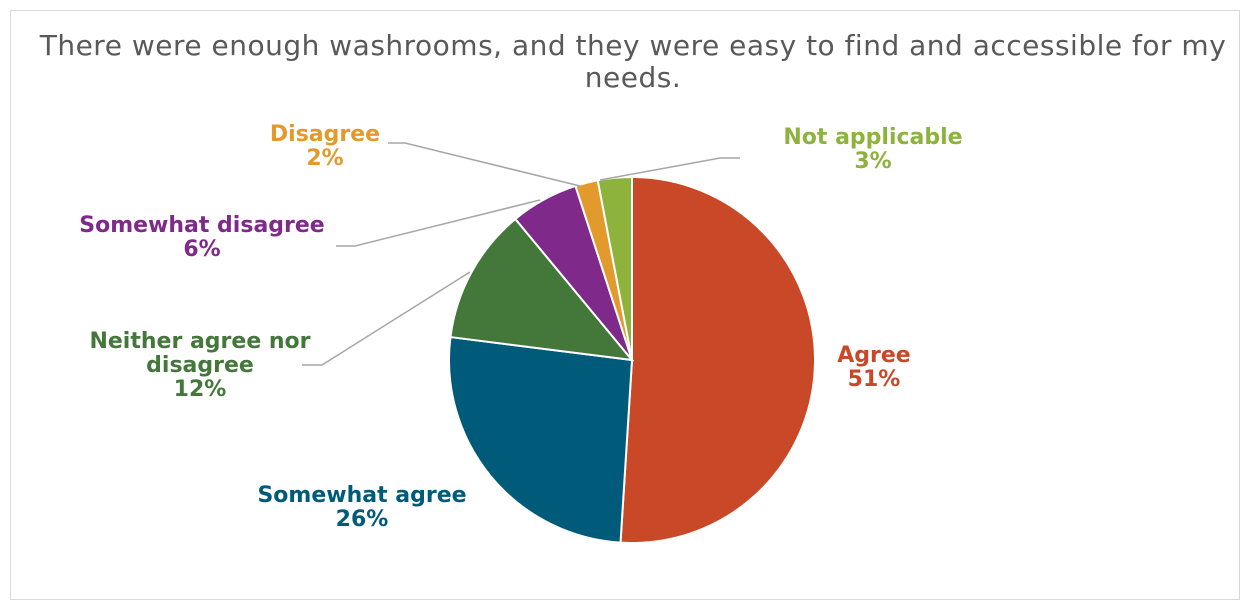  I want to click on pie-slice-somewhat-agree, so click(541, 439).